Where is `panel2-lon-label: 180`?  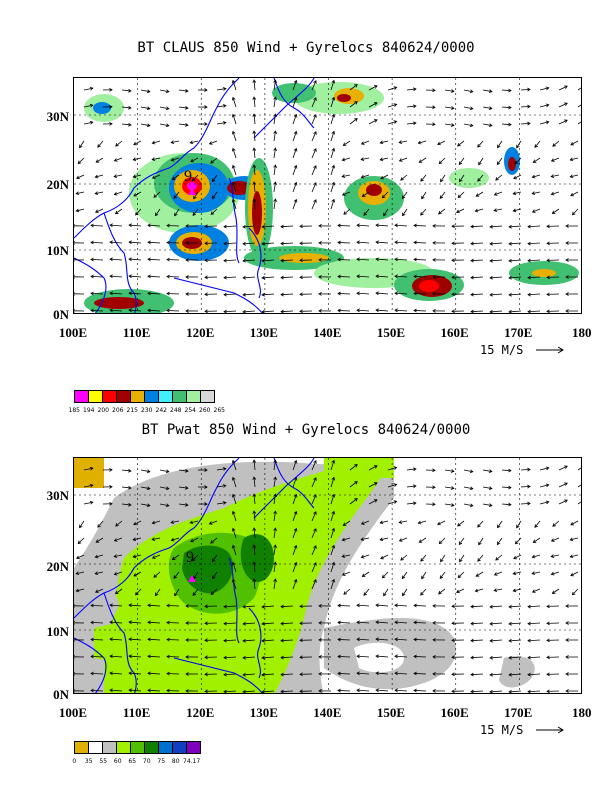 panel2-lon-label: 180 is located at coordinates (582, 712).